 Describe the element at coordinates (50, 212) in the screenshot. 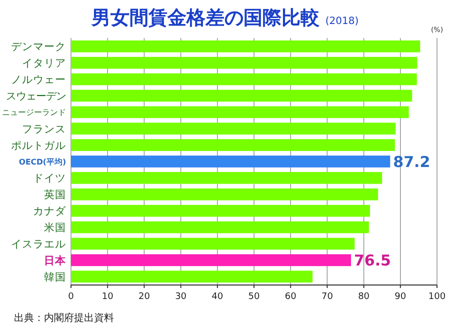

I see `y-tick-label: カナダ` at that location.